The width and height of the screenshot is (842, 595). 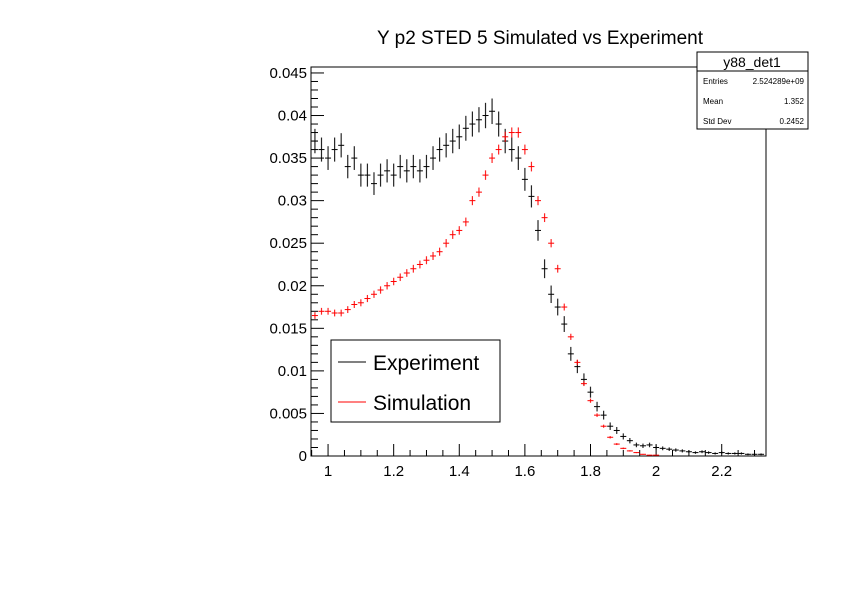 I want to click on chart-title: Y p2 STED 5 Simulated vs Experiment, so click(x=540, y=38).